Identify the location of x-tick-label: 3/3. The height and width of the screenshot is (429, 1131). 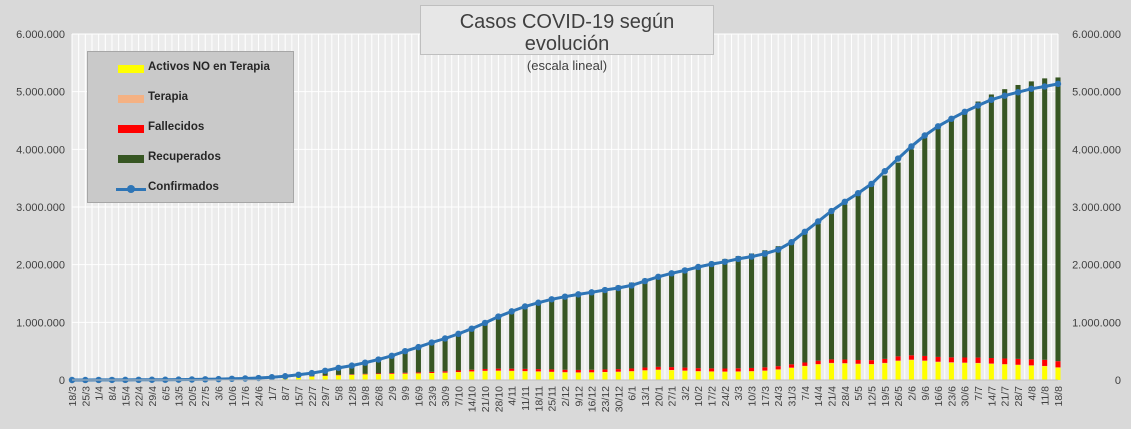
(739, 393).